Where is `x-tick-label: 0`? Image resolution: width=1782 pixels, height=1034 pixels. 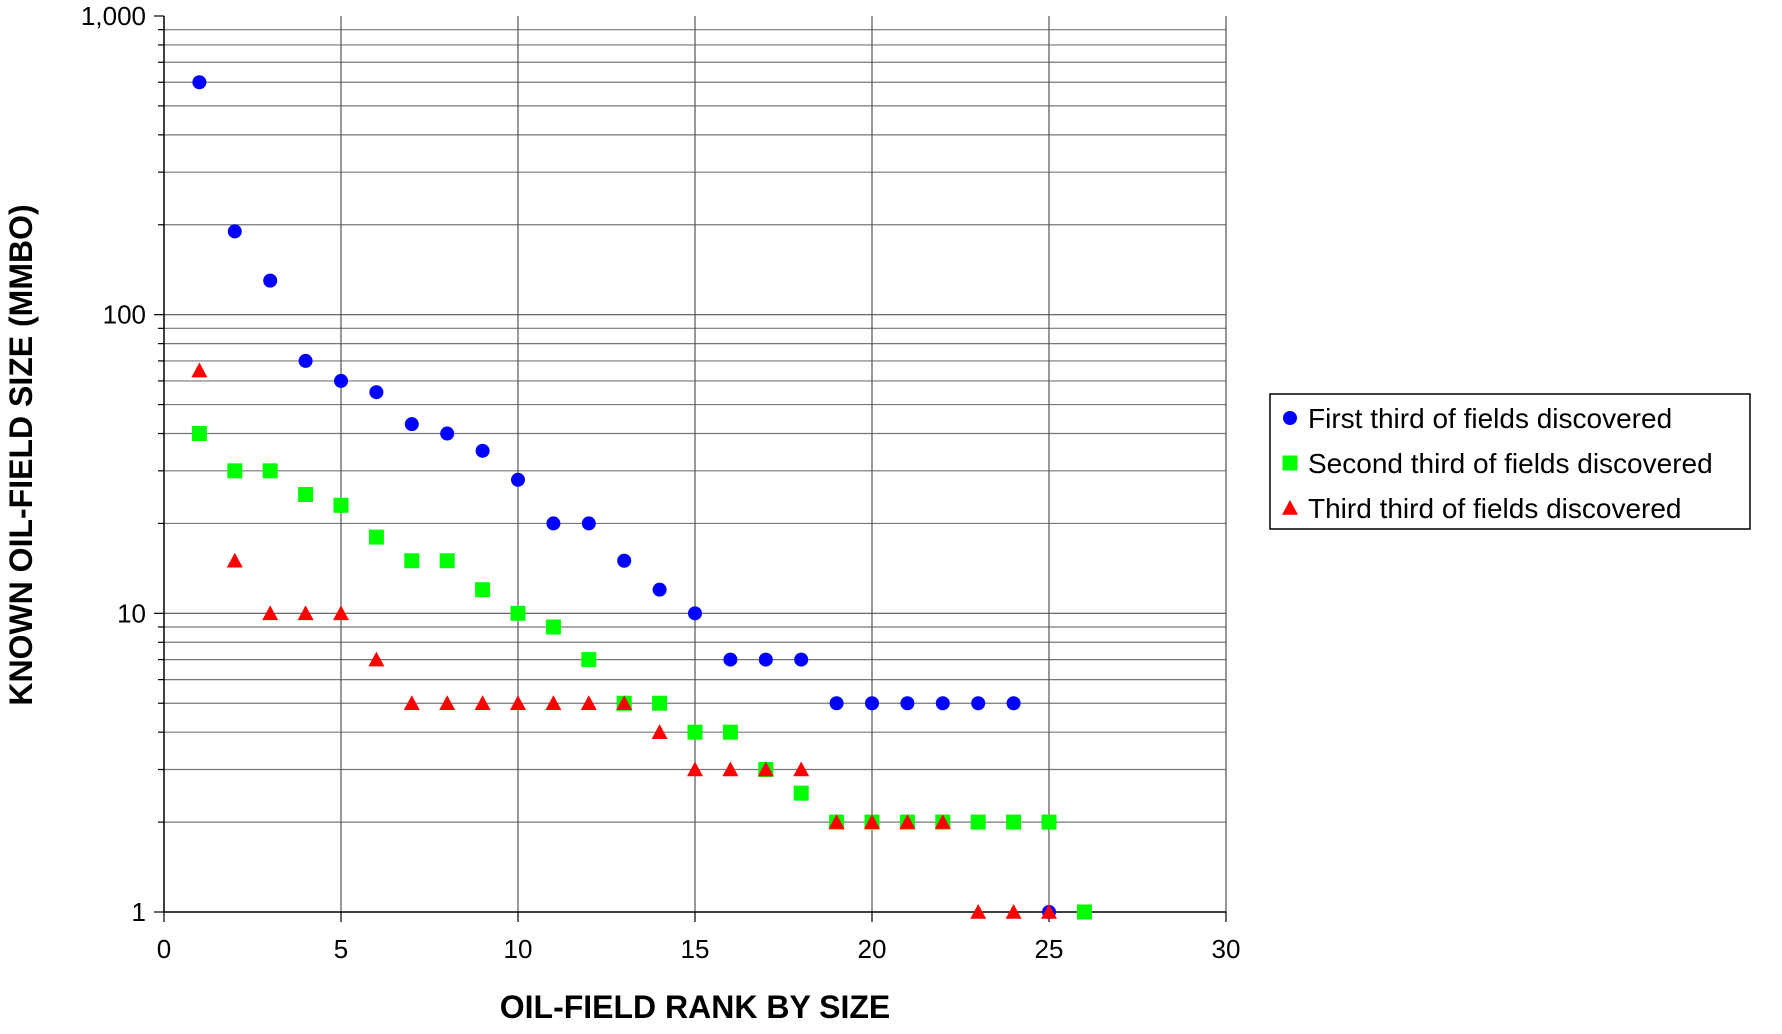 x-tick-label: 0 is located at coordinates (164, 949).